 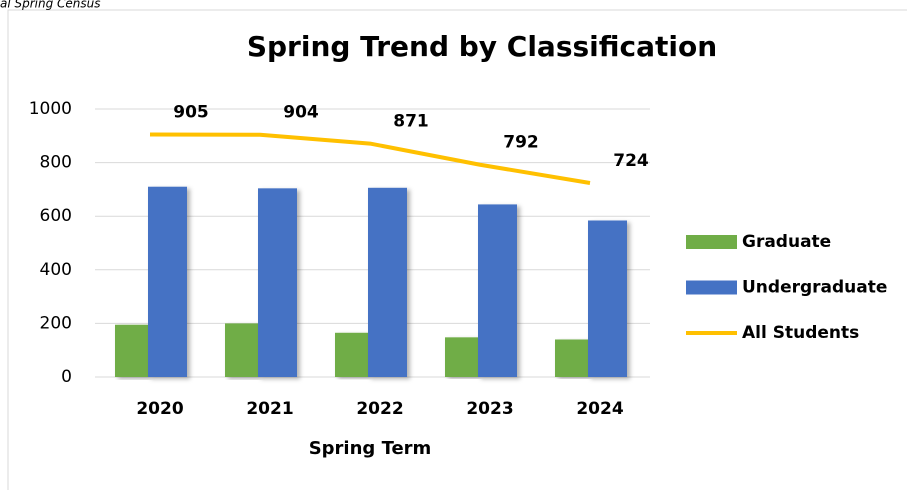 What do you see at coordinates (379, 409) in the screenshot?
I see `x-tick-label: 2022` at bounding box center [379, 409].